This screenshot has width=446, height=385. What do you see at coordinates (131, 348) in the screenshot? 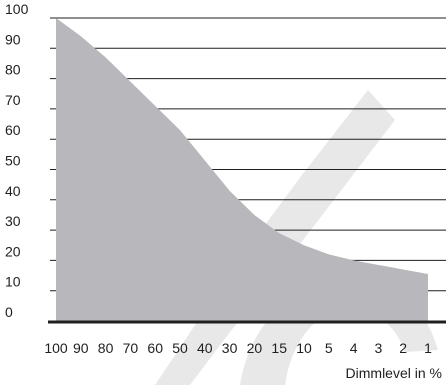
I see `x-tick-label: 70` at bounding box center [131, 348].